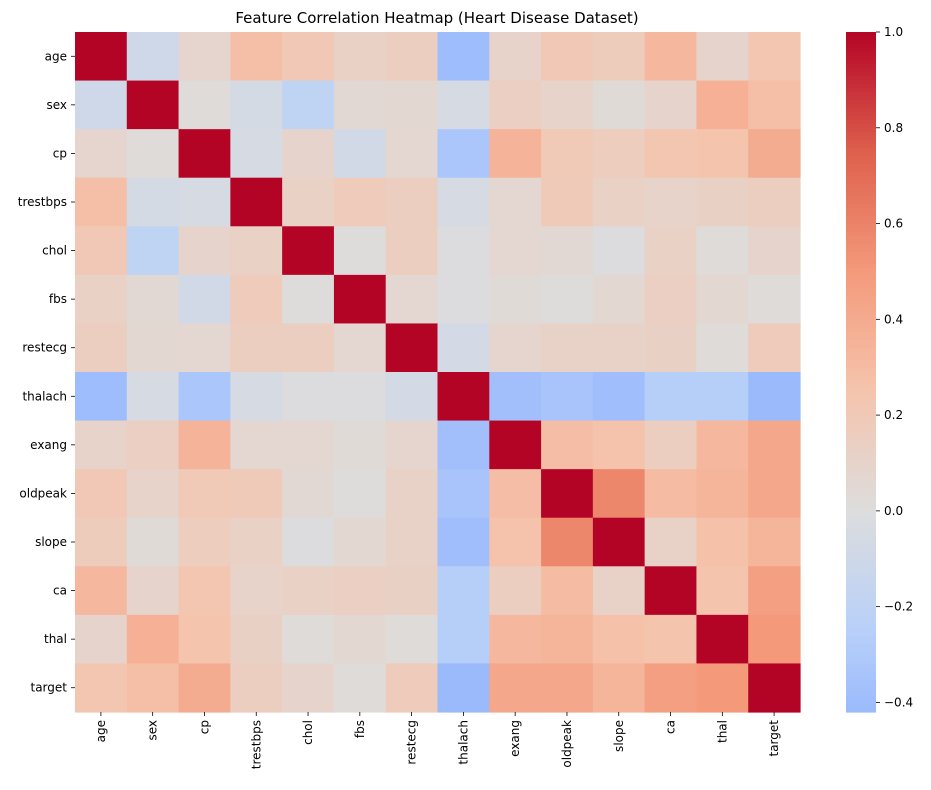 This screenshot has width=931, height=790. I want to click on colorbar-tick-label: −0.2, so click(898, 607).